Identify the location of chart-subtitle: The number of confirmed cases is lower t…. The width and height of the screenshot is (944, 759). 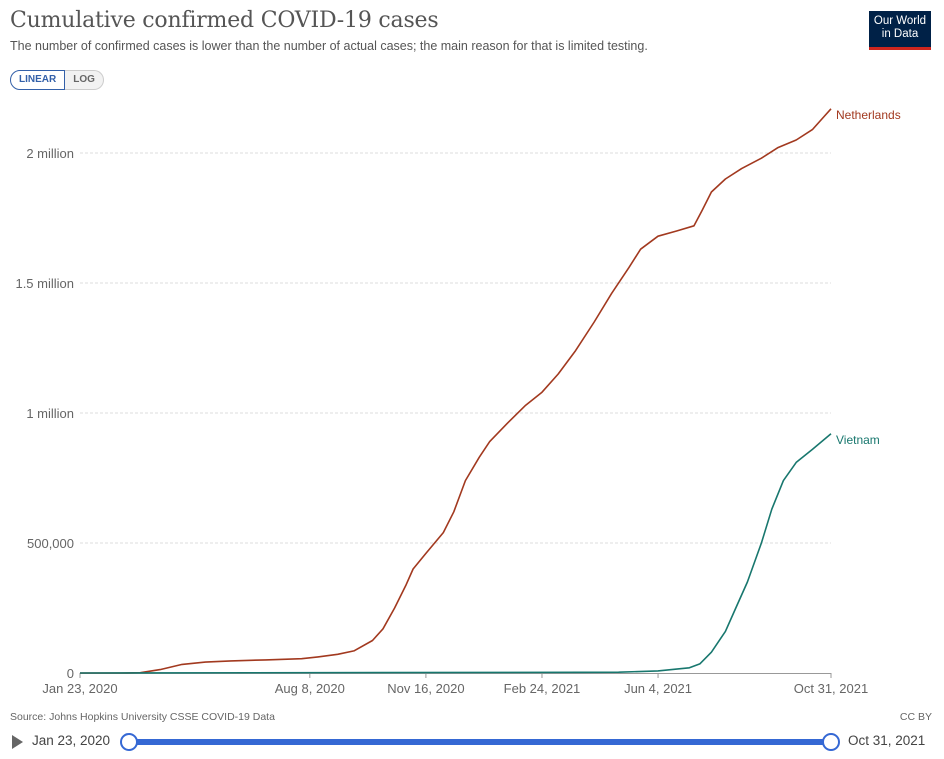
(329, 46).